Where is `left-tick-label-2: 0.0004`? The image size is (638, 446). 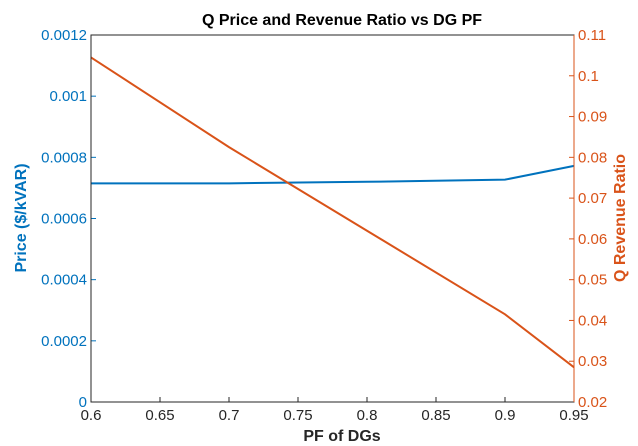
left-tick-label-2: 0.0004 is located at coordinates (64, 280).